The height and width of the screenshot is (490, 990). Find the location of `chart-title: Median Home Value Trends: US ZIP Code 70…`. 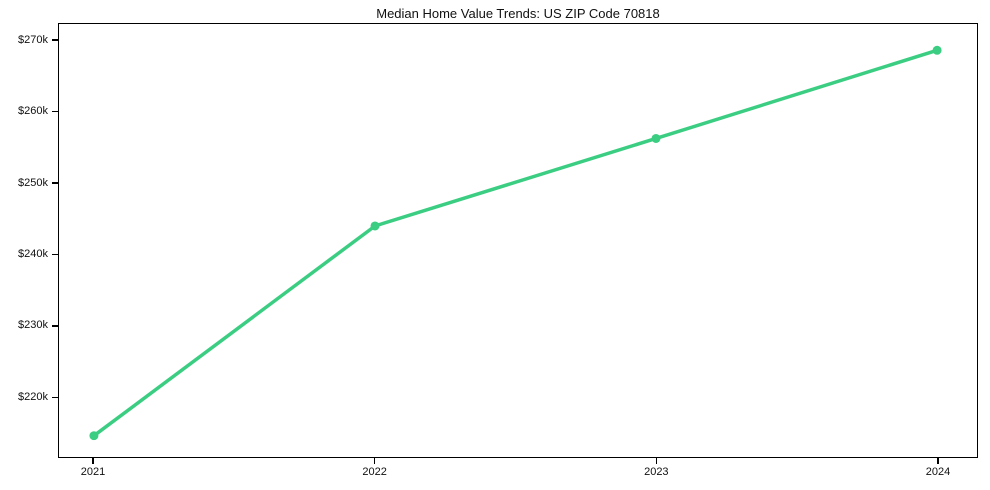

chart-title: Median Home Value Trends: US ZIP Code 70… is located at coordinates (518, 13).